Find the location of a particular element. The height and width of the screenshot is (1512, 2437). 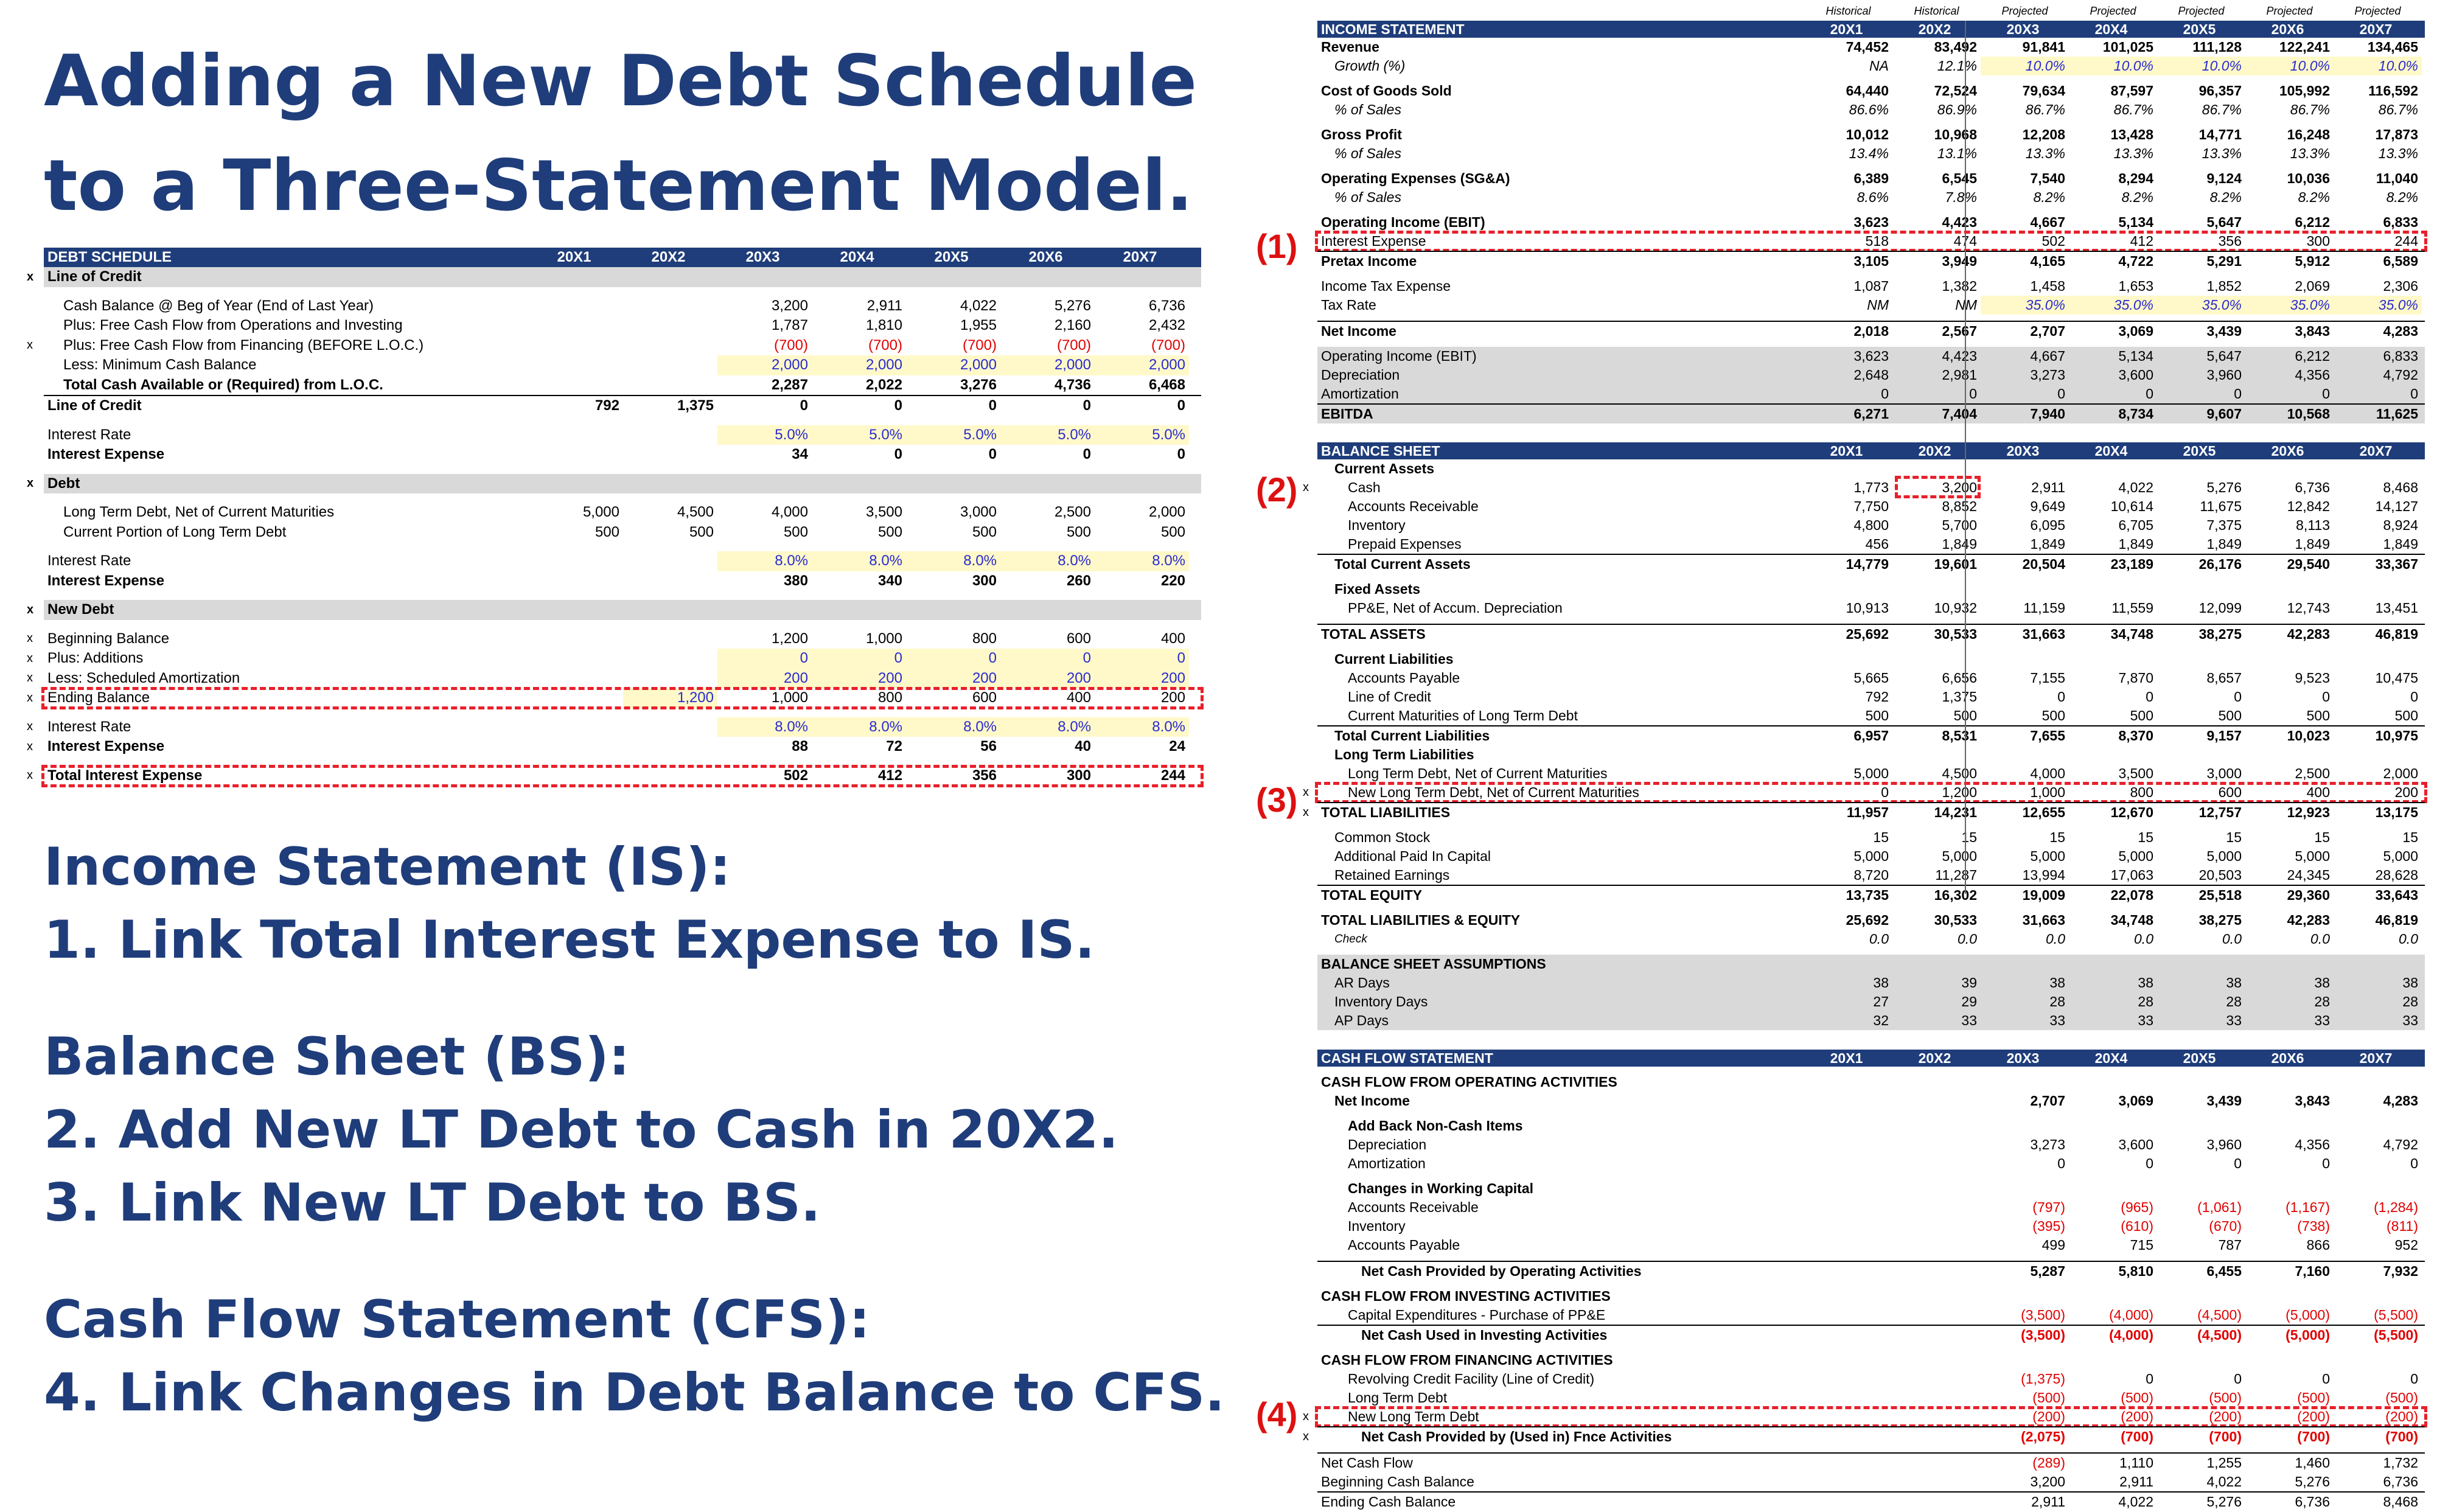

cell-value: 8.2% is located at coordinates (2314, 197).